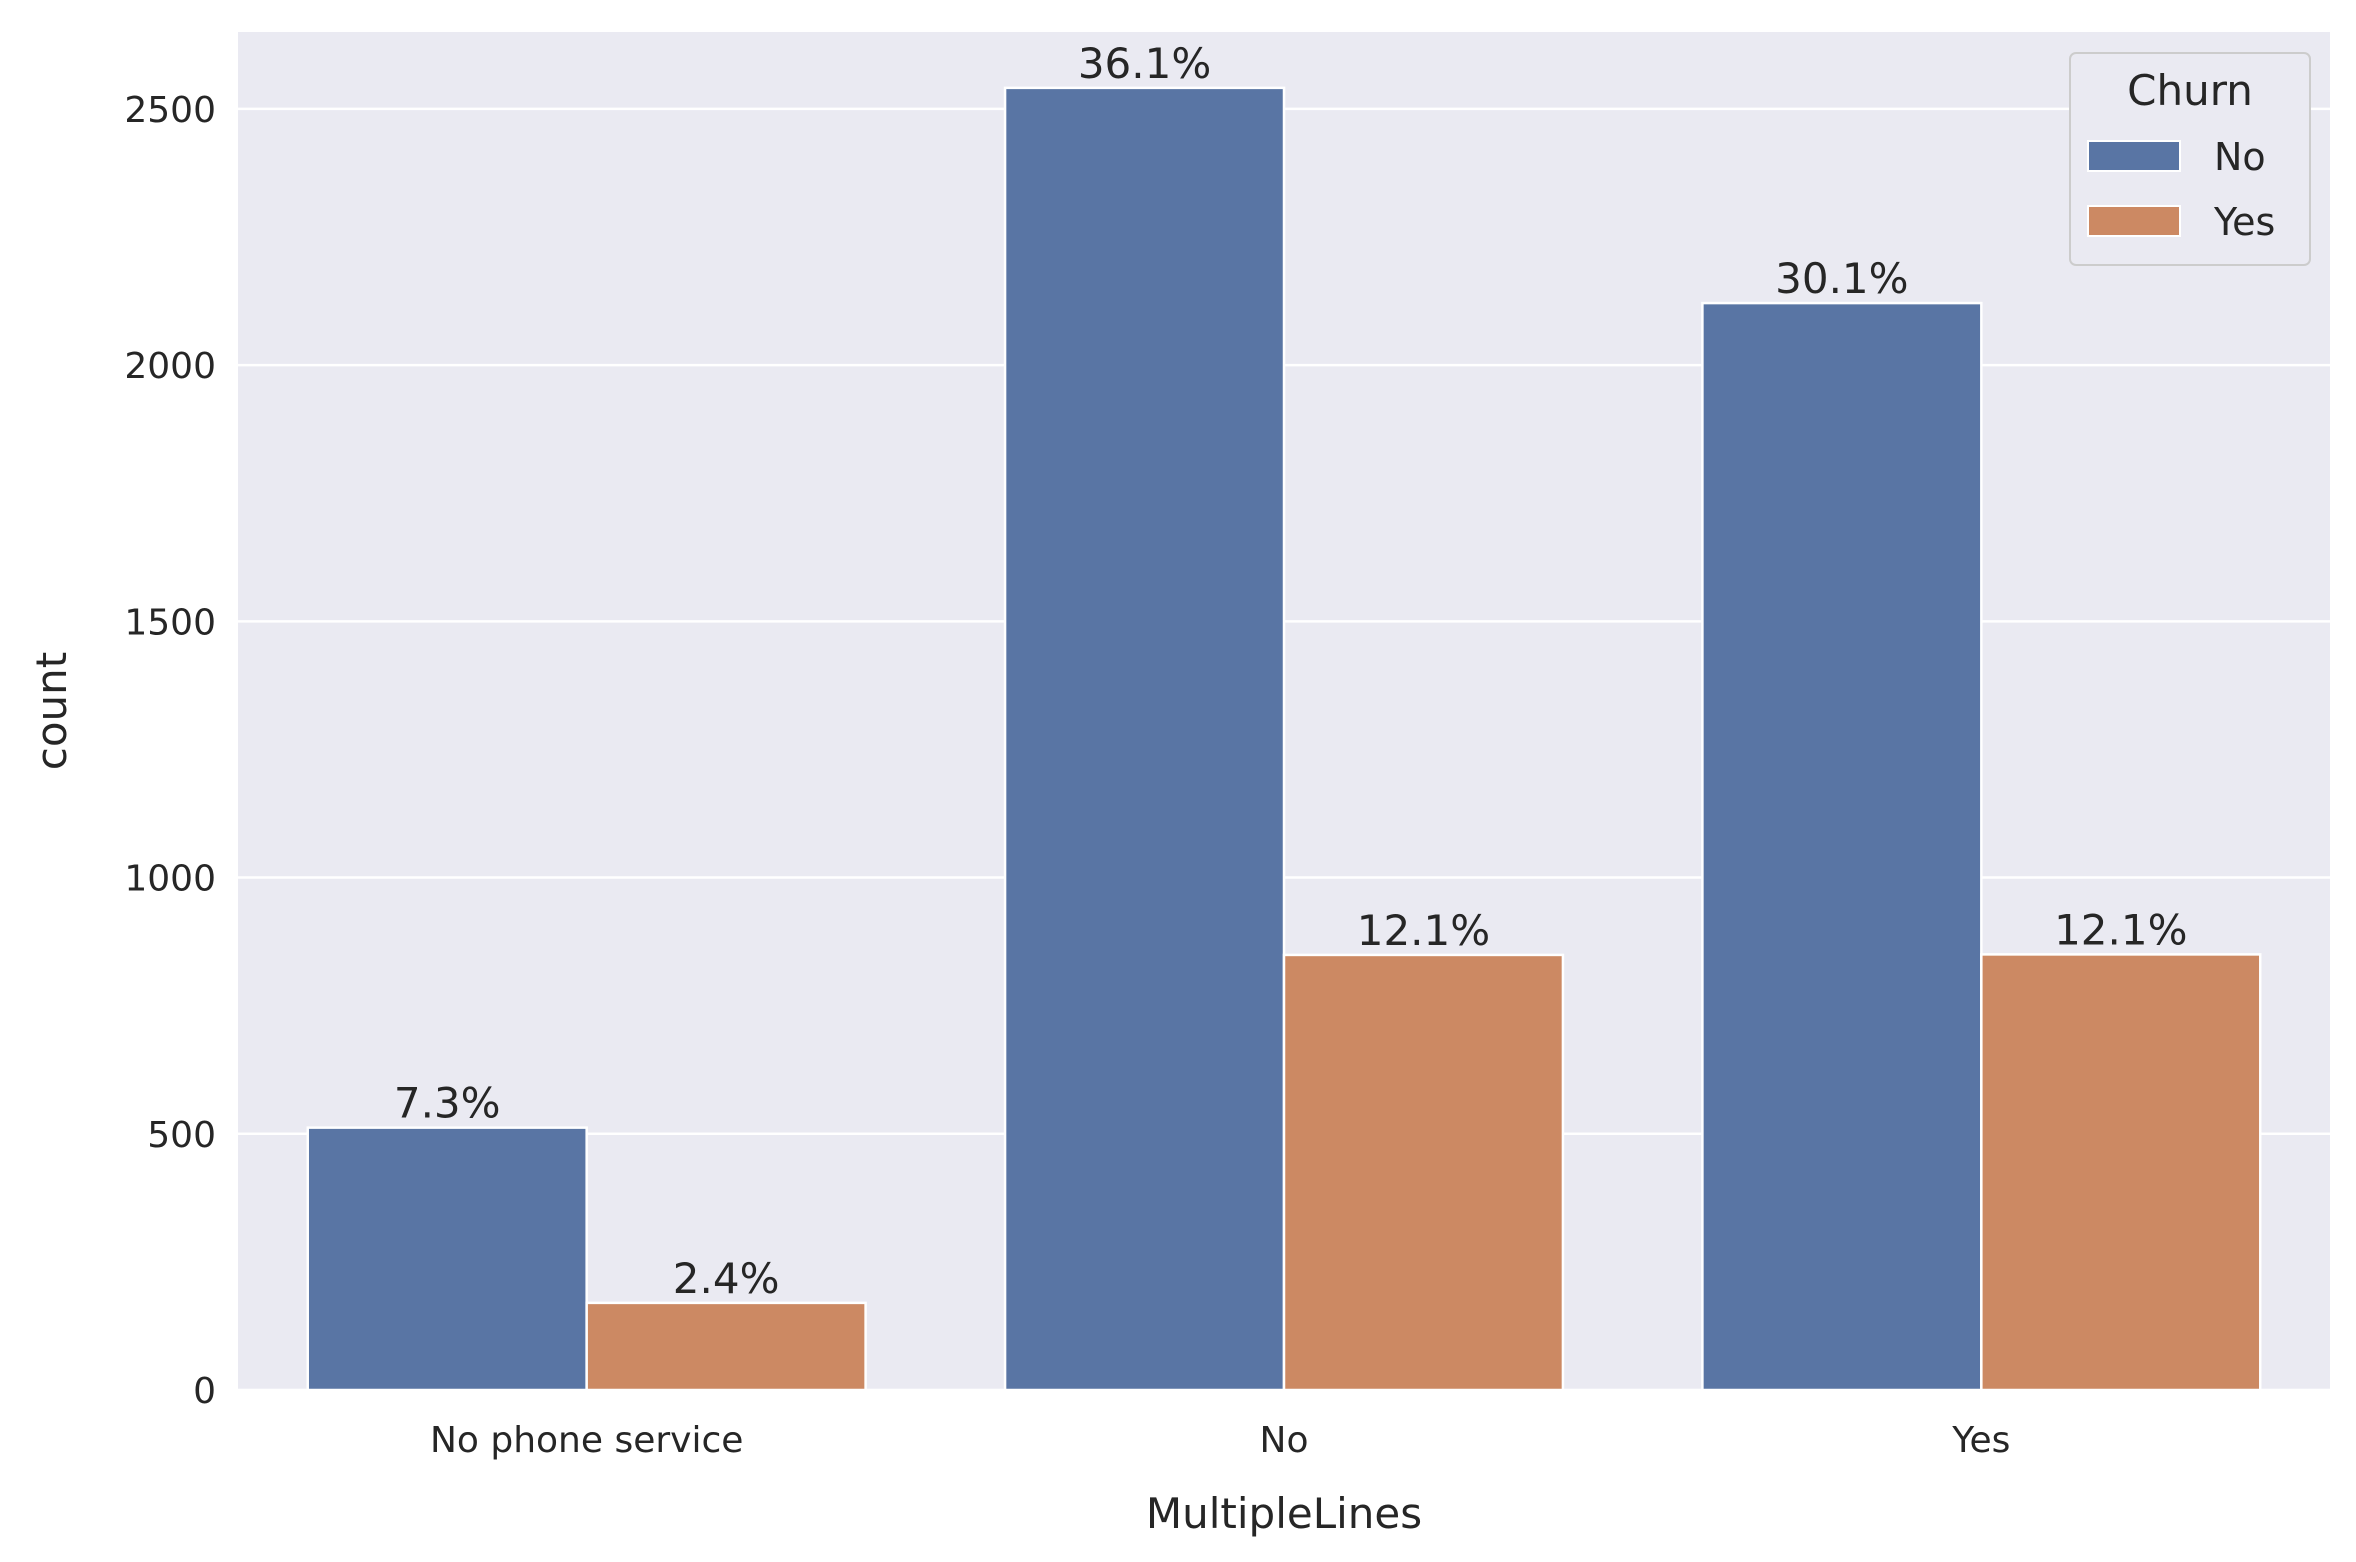 The image size is (2356, 1562). What do you see at coordinates (1144, 63) in the screenshot?
I see `bar-value-label: 36.1%` at bounding box center [1144, 63].